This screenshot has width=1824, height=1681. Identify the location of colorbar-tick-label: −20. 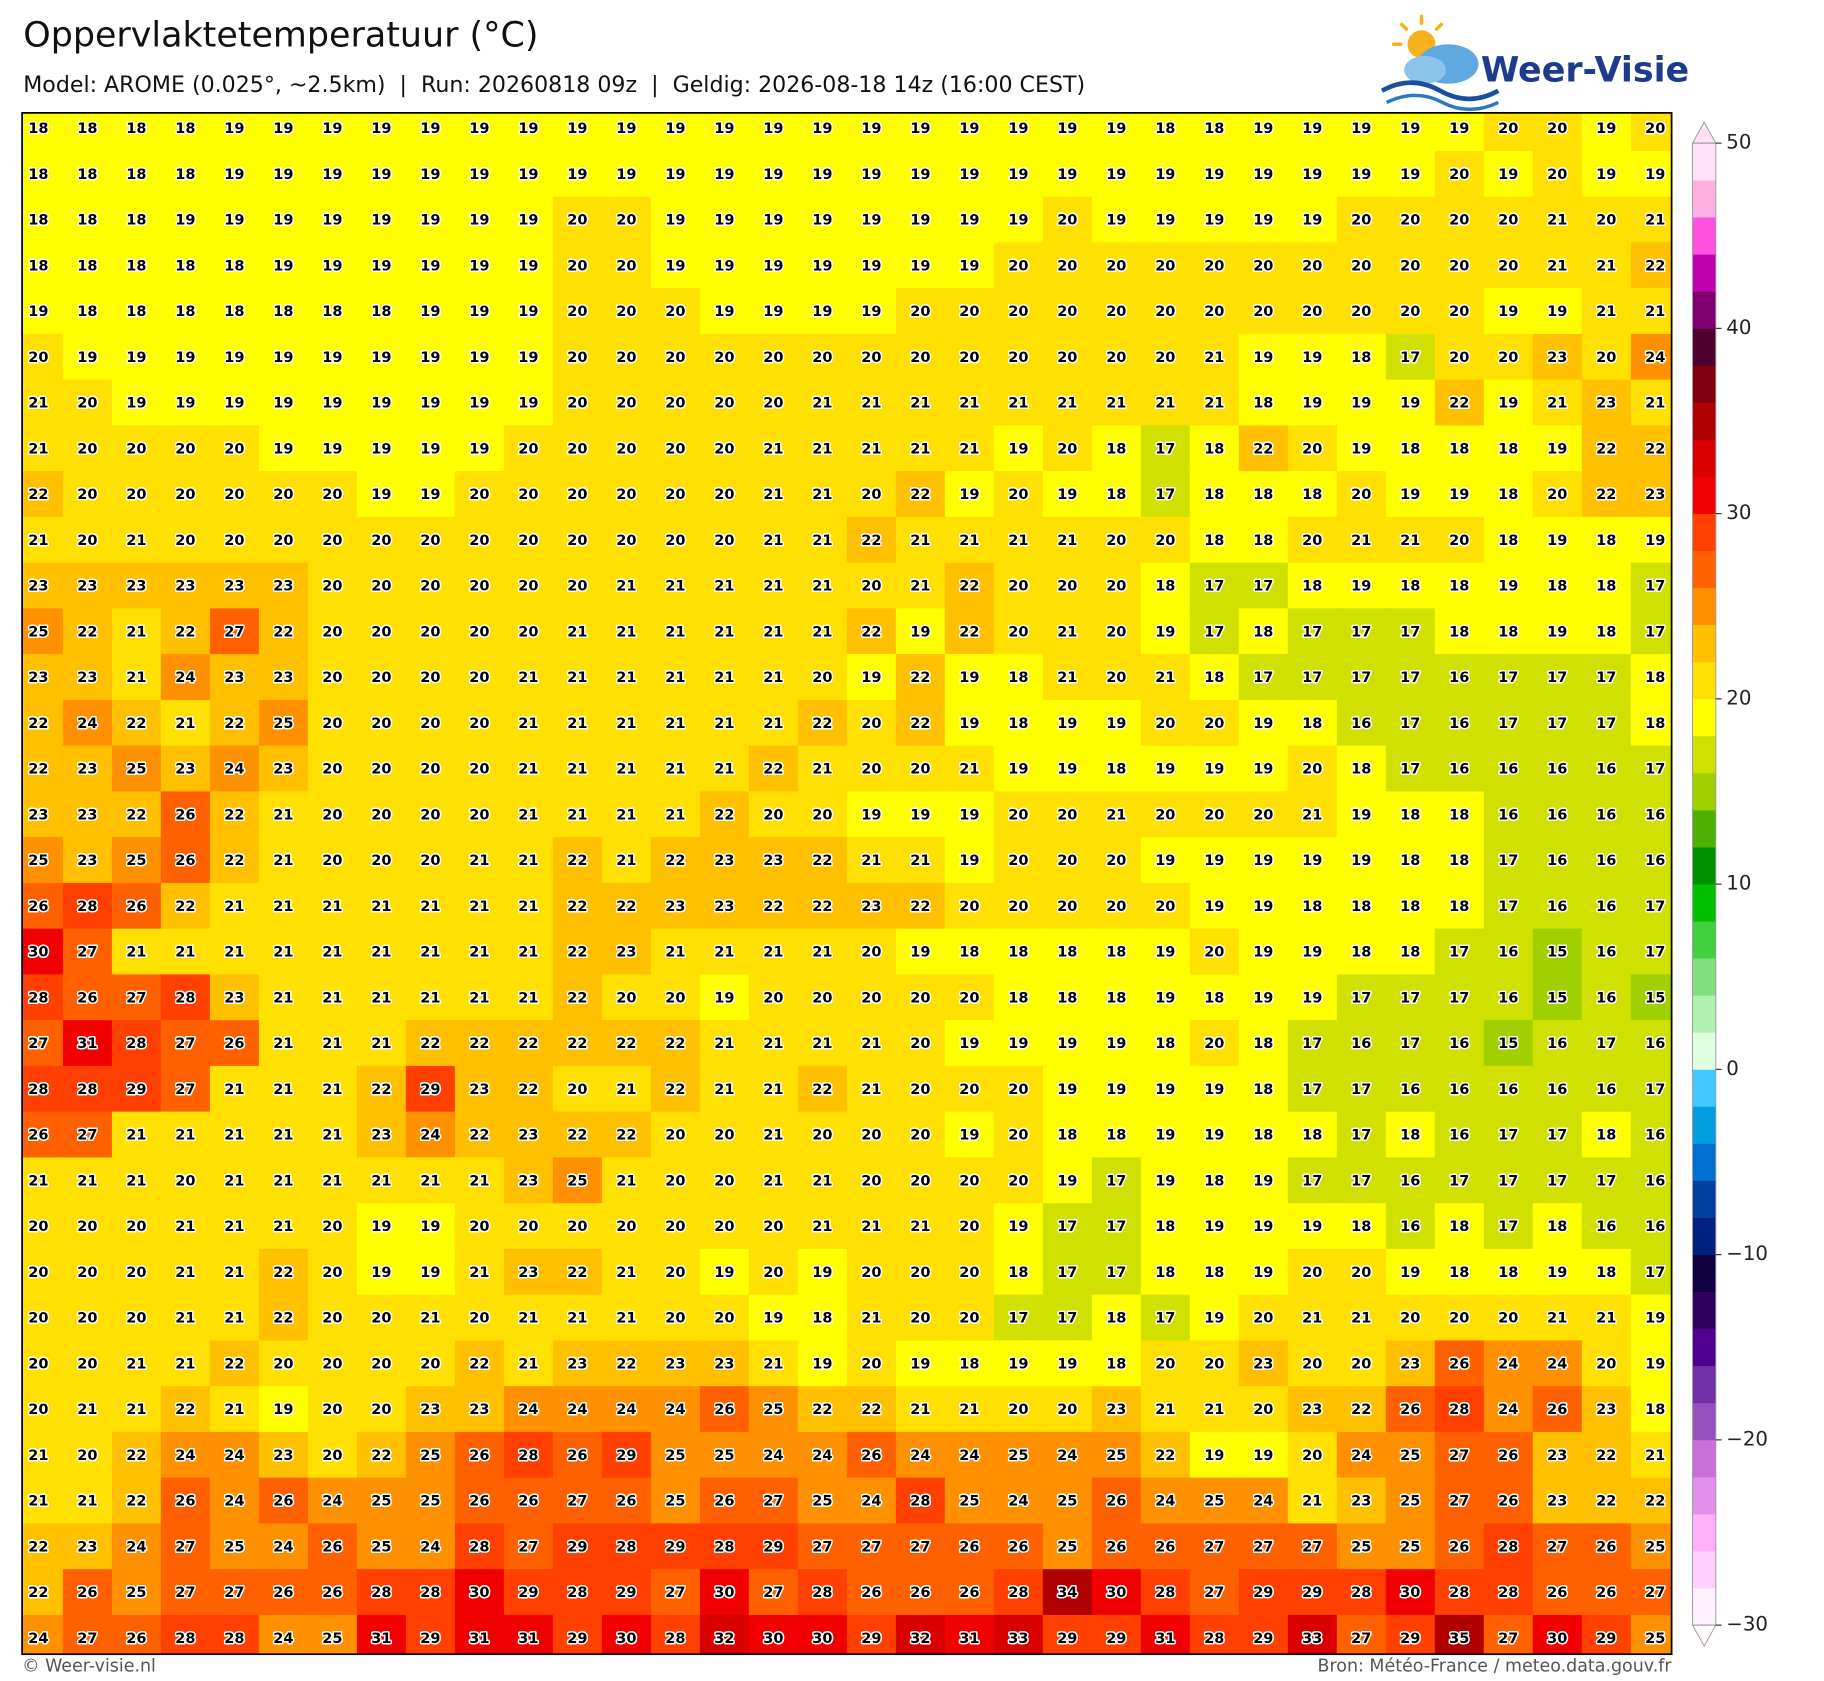
(1747, 1438).